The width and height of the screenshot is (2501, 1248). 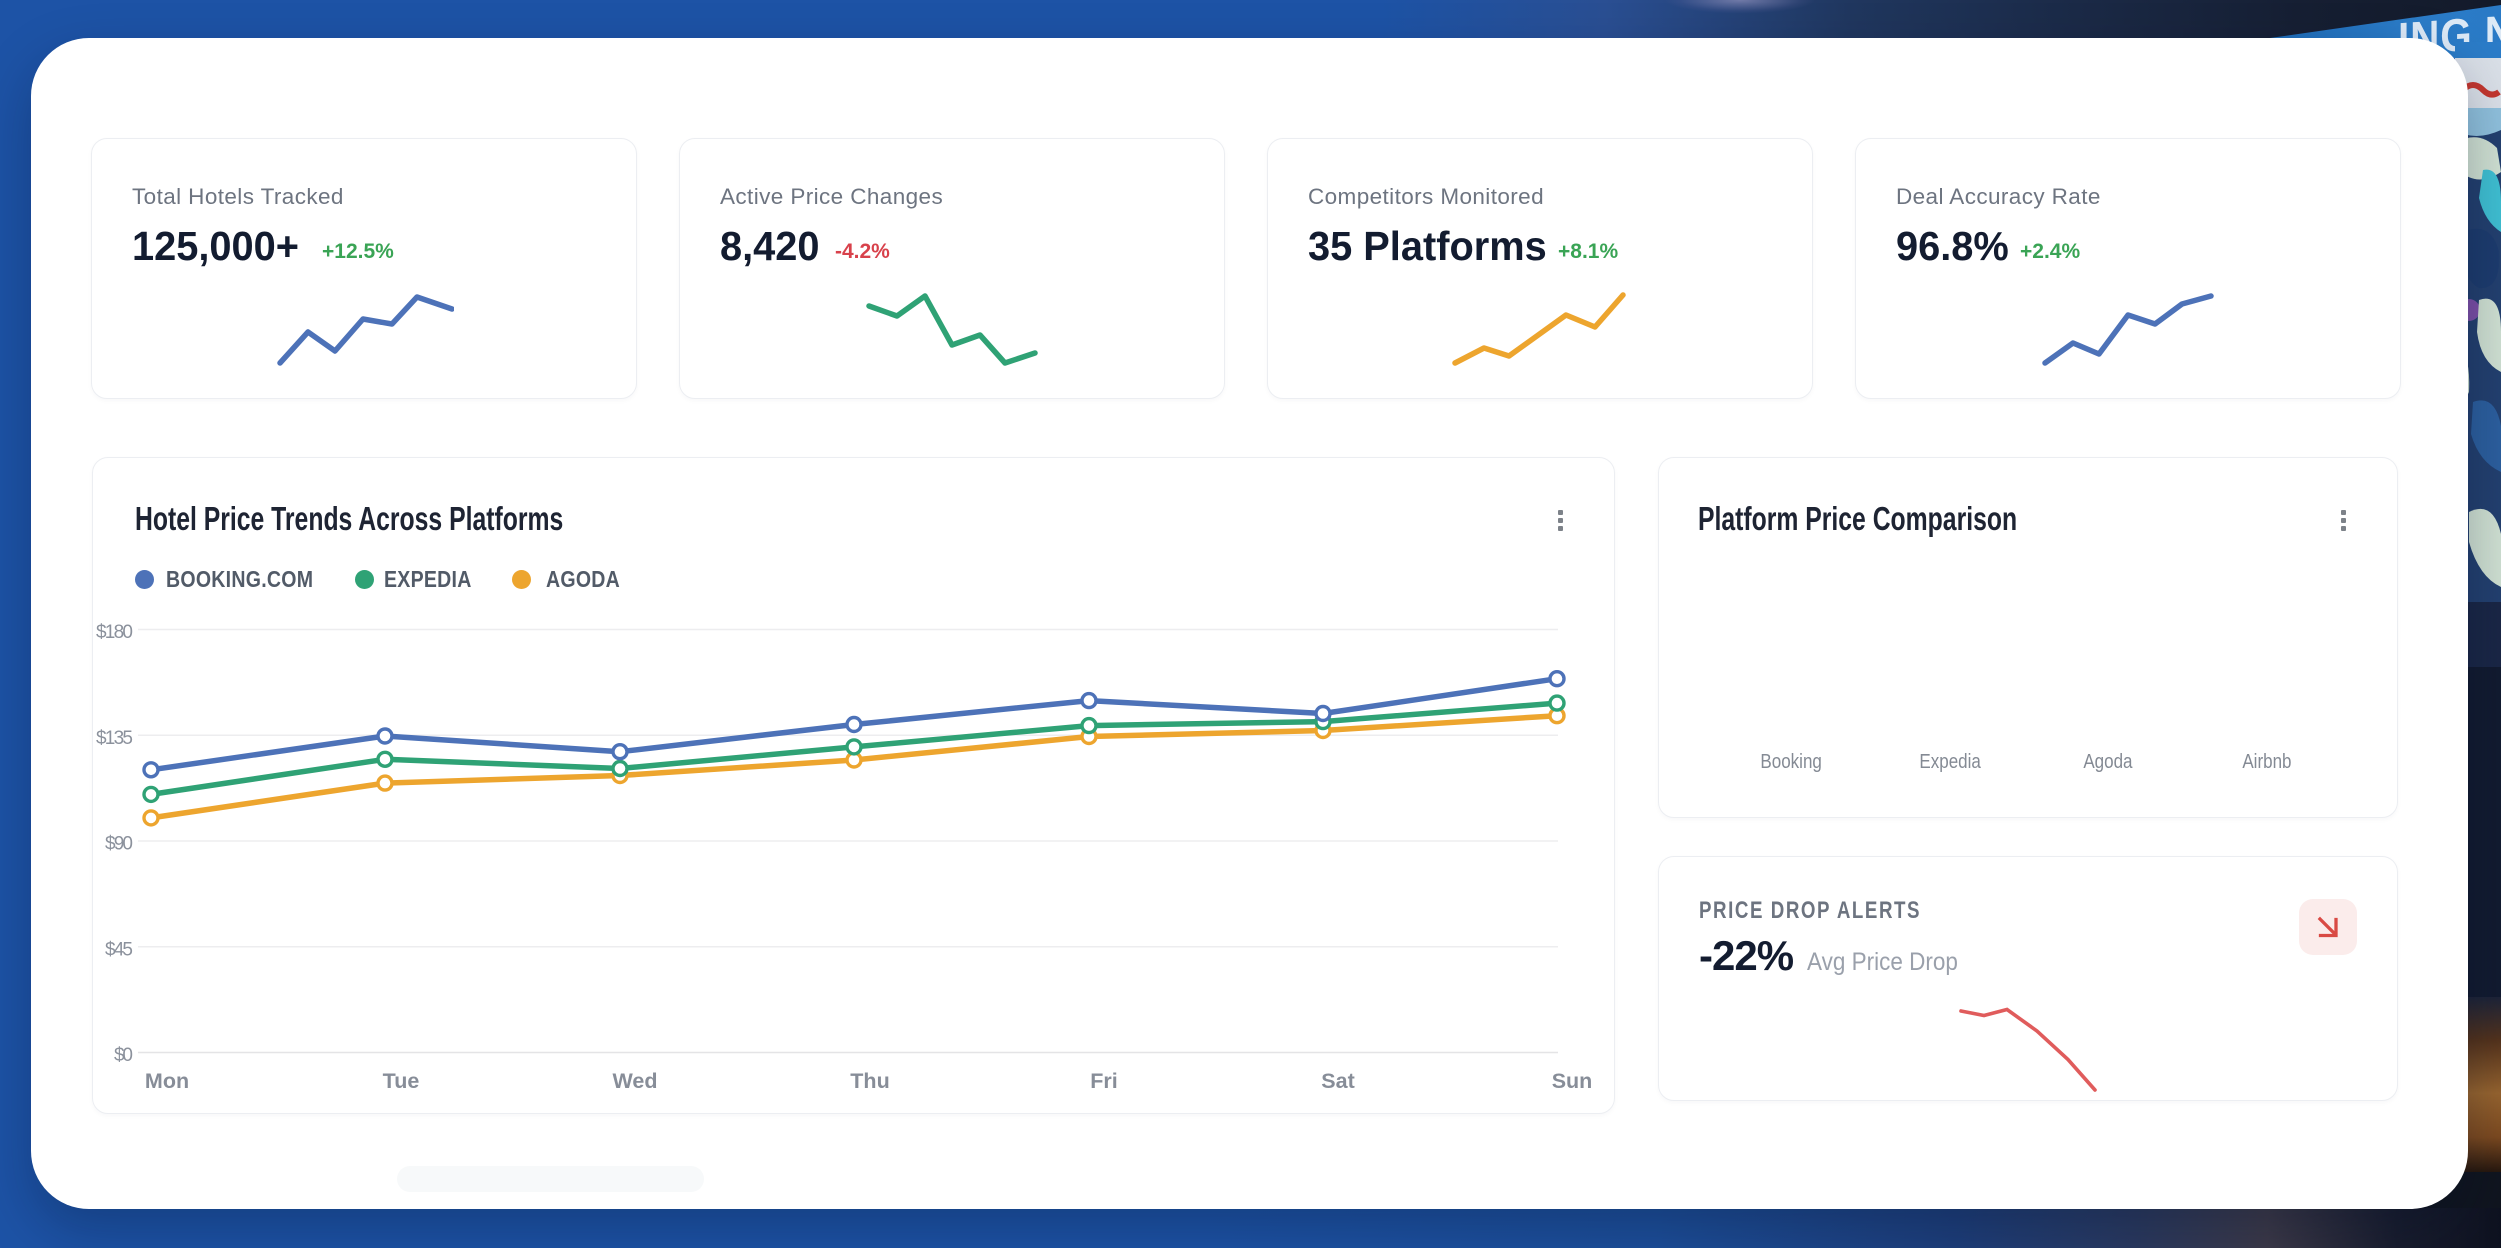 What do you see at coordinates (114, 738) in the screenshot?
I see `svg-text: $135` at bounding box center [114, 738].